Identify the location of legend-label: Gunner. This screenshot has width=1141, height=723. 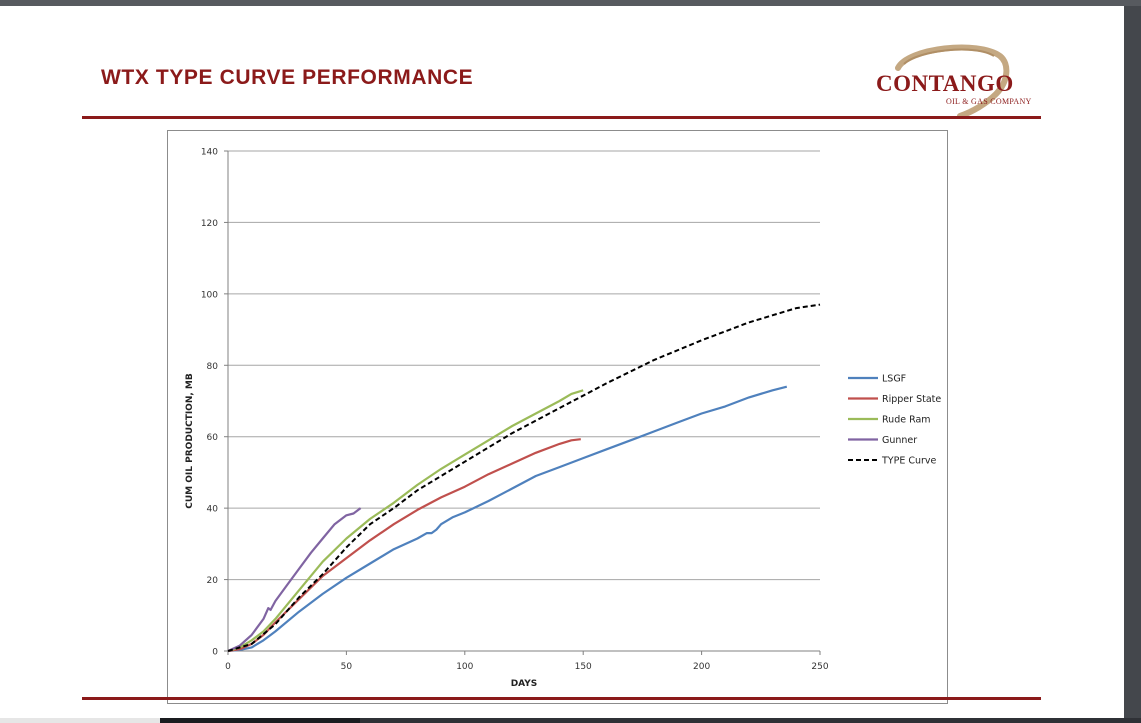
(899, 440).